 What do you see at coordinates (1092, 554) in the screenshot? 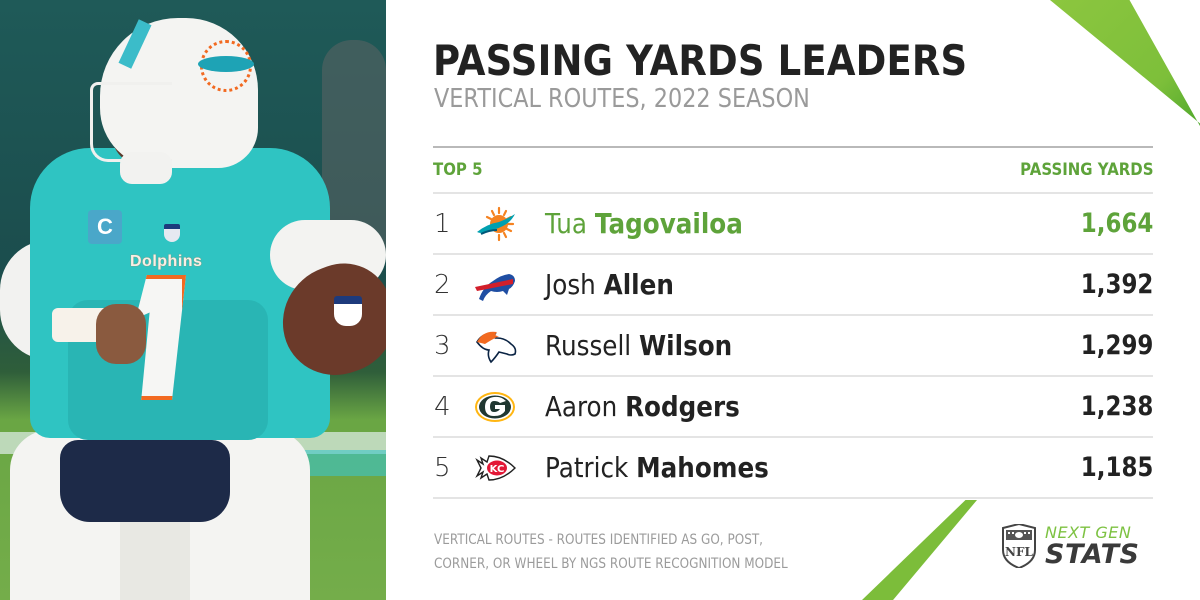
I see `ngs-stats-text: STATS` at bounding box center [1092, 554].